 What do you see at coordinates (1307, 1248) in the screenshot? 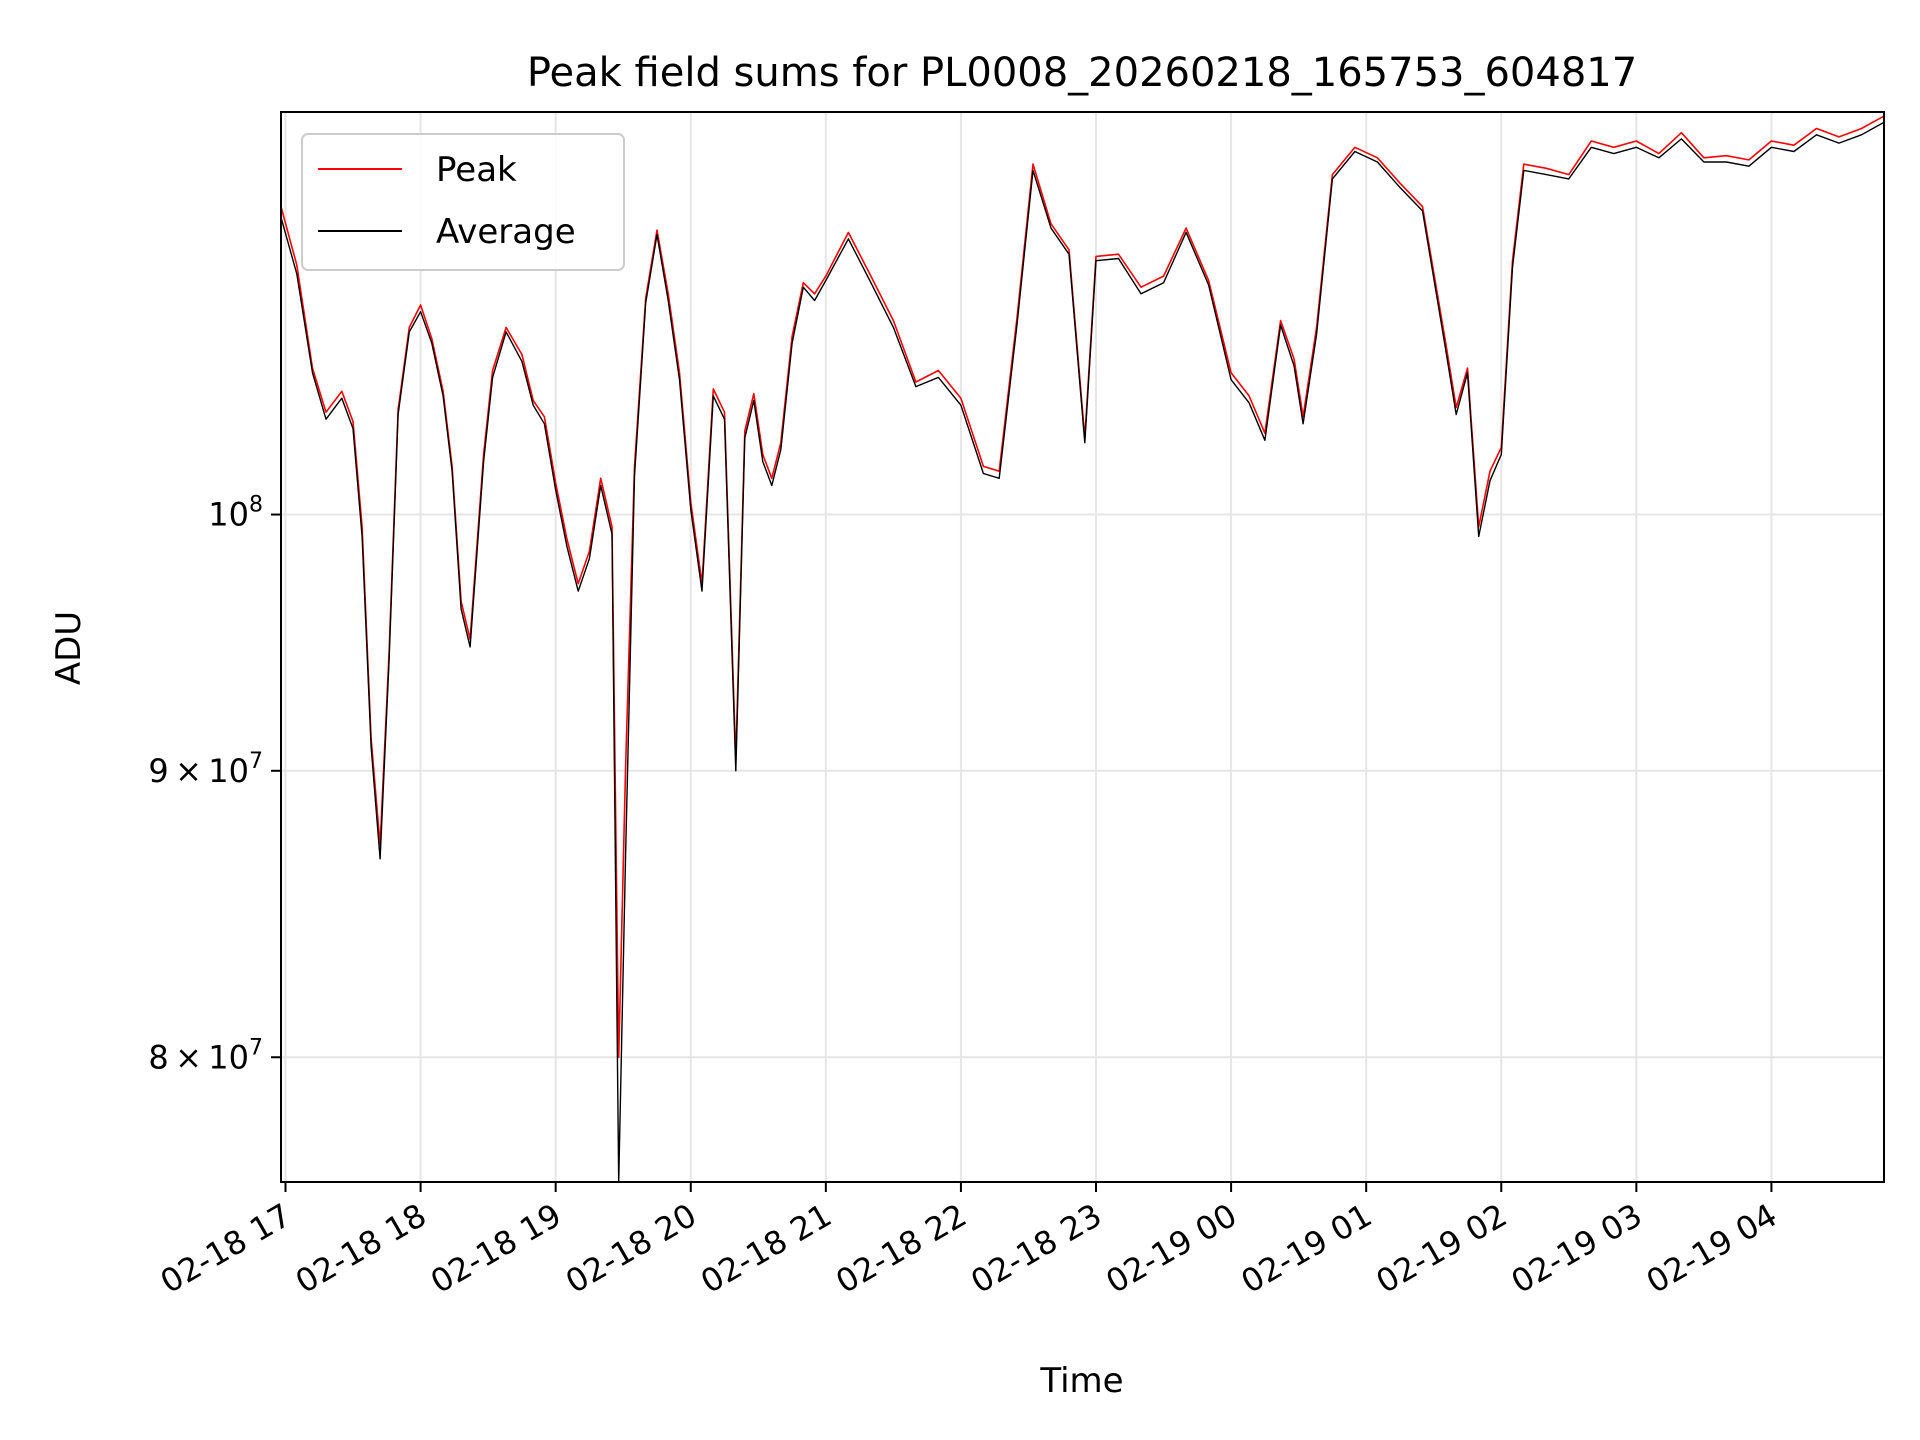
I see `x-tick-label: 02-19 01` at bounding box center [1307, 1248].